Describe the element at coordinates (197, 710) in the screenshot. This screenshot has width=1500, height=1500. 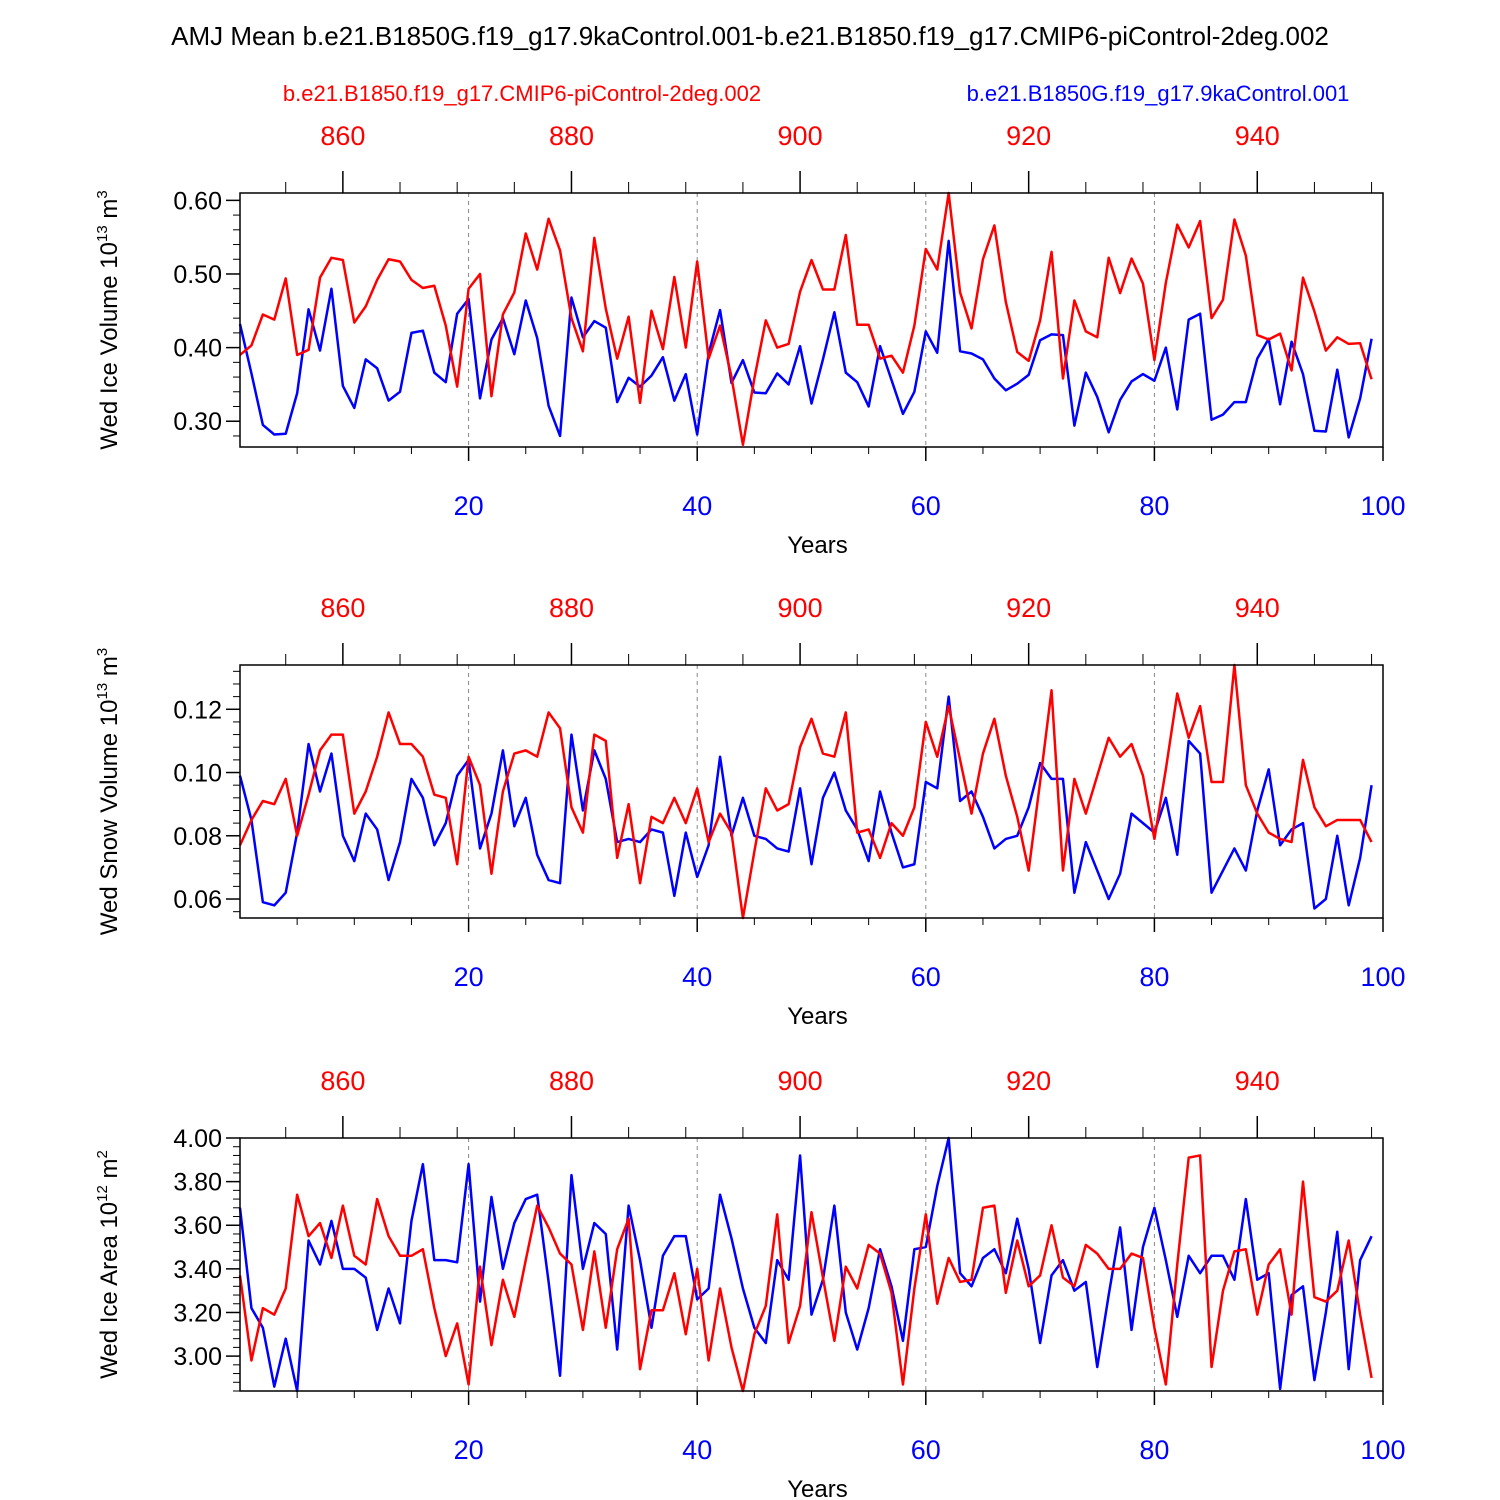
I see `y-tick-label: 0.12` at that location.